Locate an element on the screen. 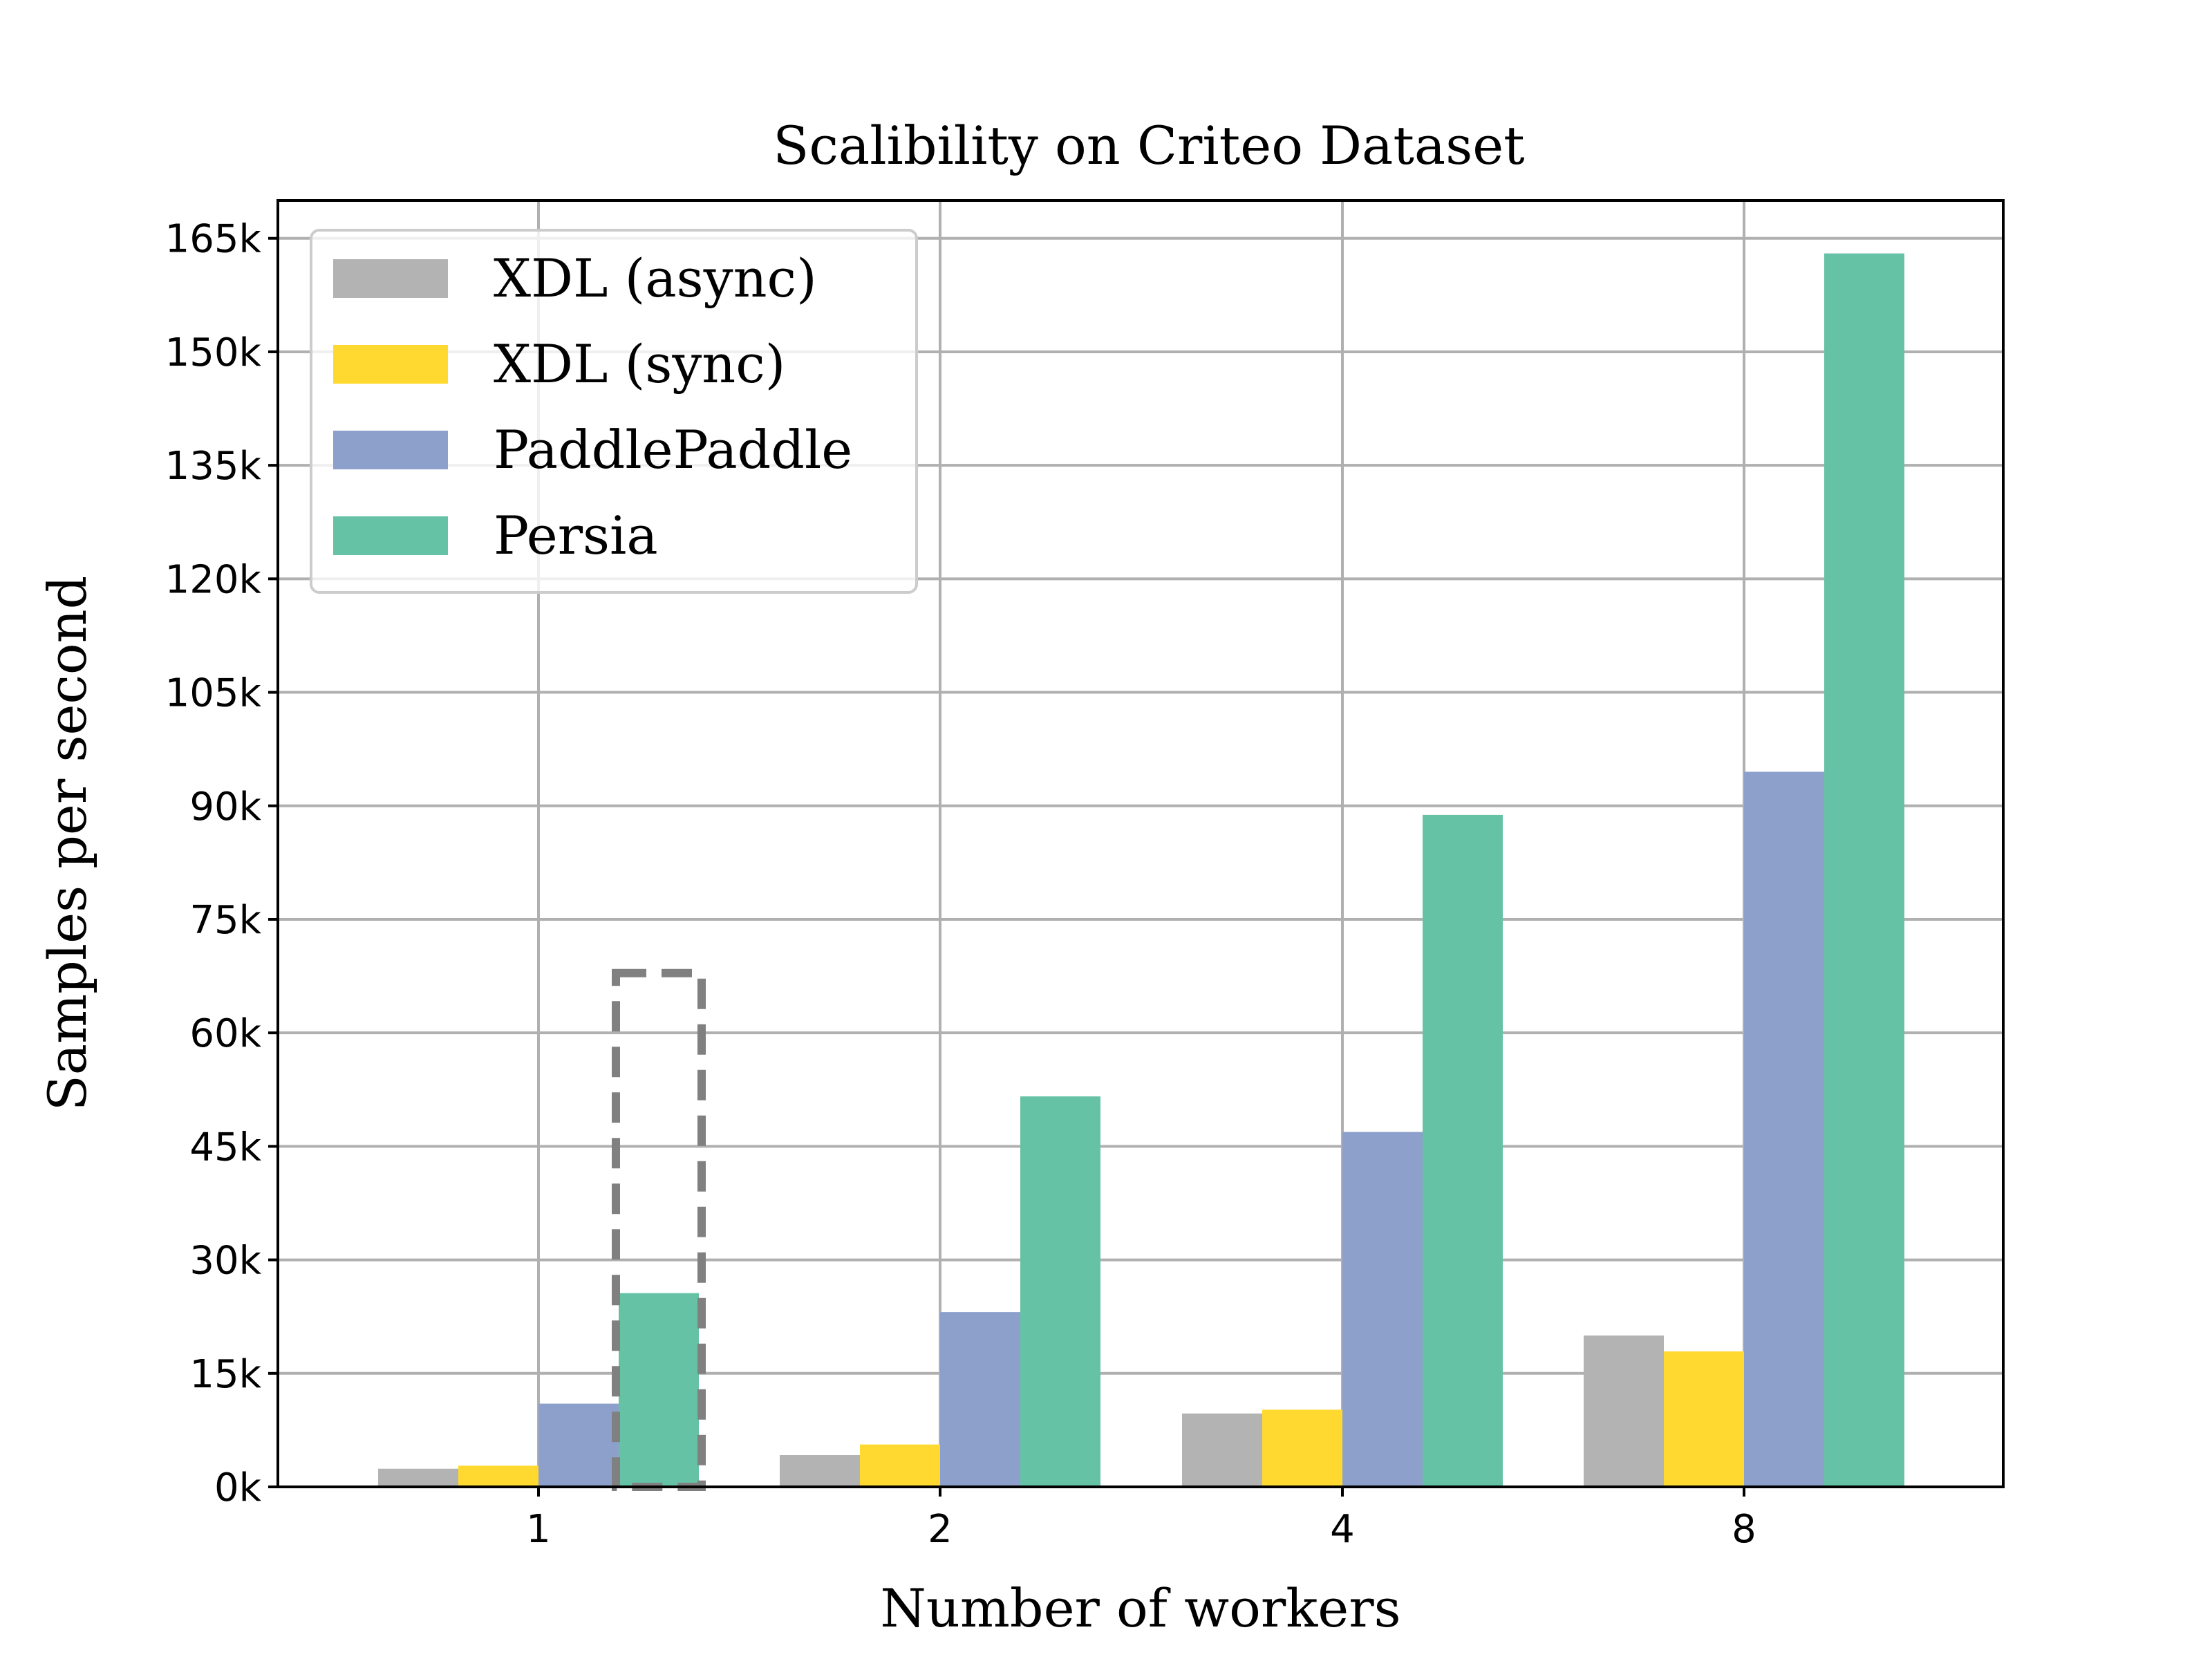  y-tick-label: 30k is located at coordinates (225, 1261).